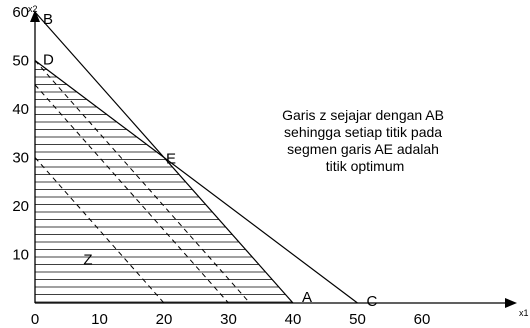 This screenshot has width=530, height=328. I want to click on x-tick-label: 50, so click(357, 319).